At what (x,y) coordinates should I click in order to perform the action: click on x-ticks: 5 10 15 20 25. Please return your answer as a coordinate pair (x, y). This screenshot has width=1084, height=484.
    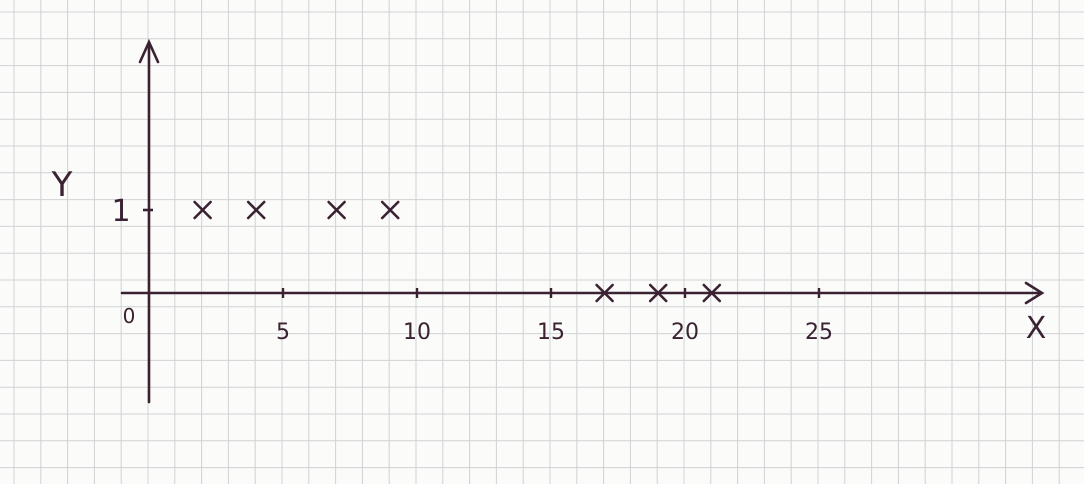
    Looking at the image, I should click on (554, 316).